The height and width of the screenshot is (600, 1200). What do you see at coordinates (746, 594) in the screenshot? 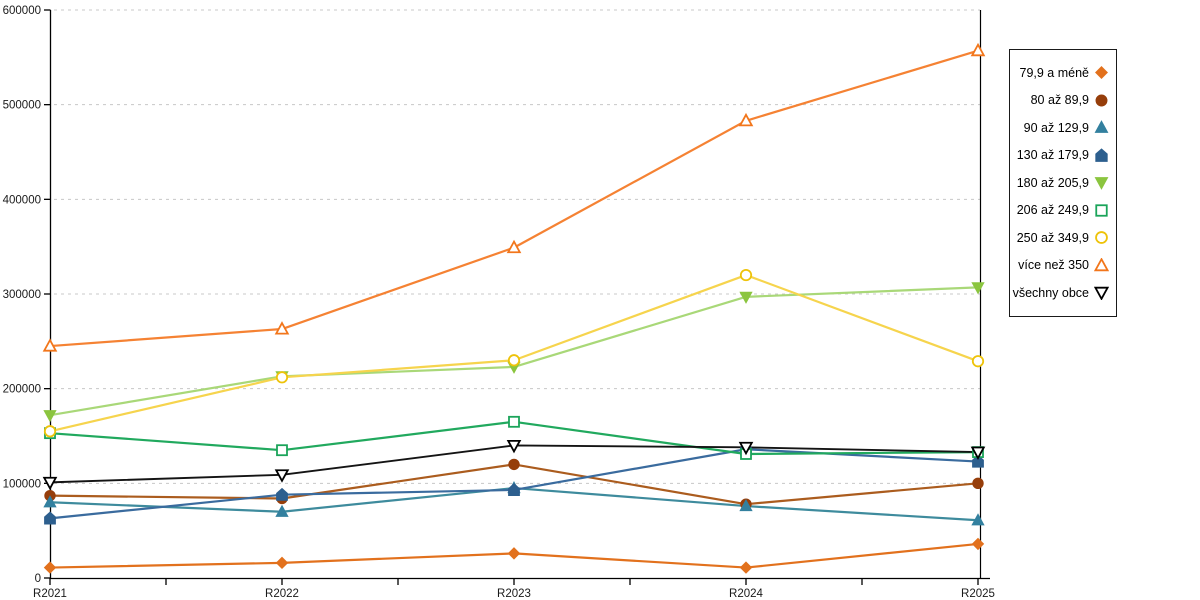
I see `x-tick-label: R2024` at bounding box center [746, 594].